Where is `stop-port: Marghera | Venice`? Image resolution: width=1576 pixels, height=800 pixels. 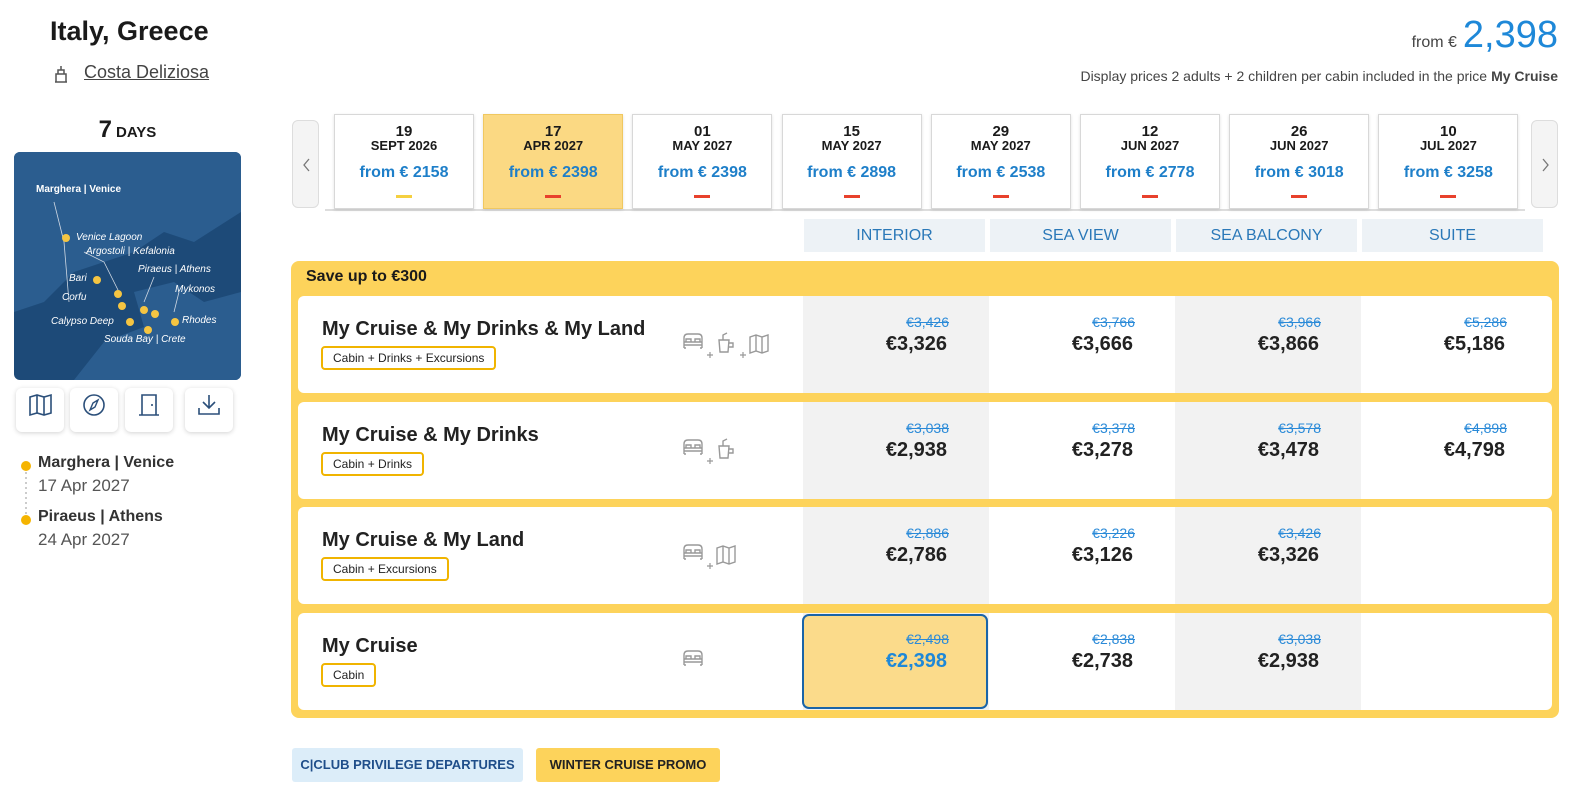 stop-port: Marghera | Venice is located at coordinates (106, 462).